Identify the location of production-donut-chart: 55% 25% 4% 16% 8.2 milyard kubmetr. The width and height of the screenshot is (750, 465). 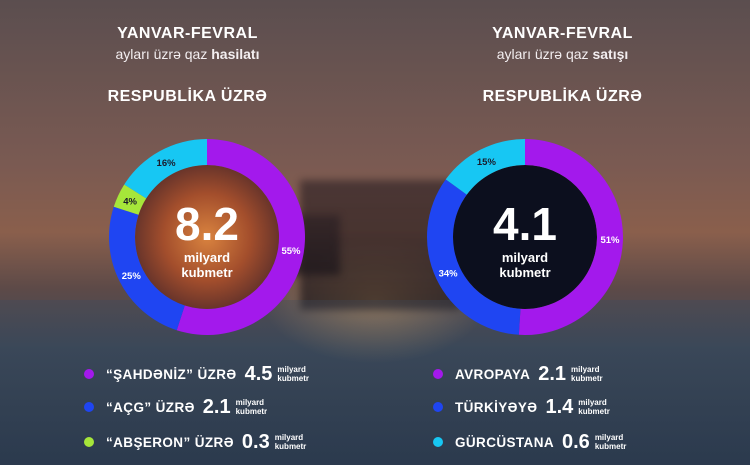
(207, 237).